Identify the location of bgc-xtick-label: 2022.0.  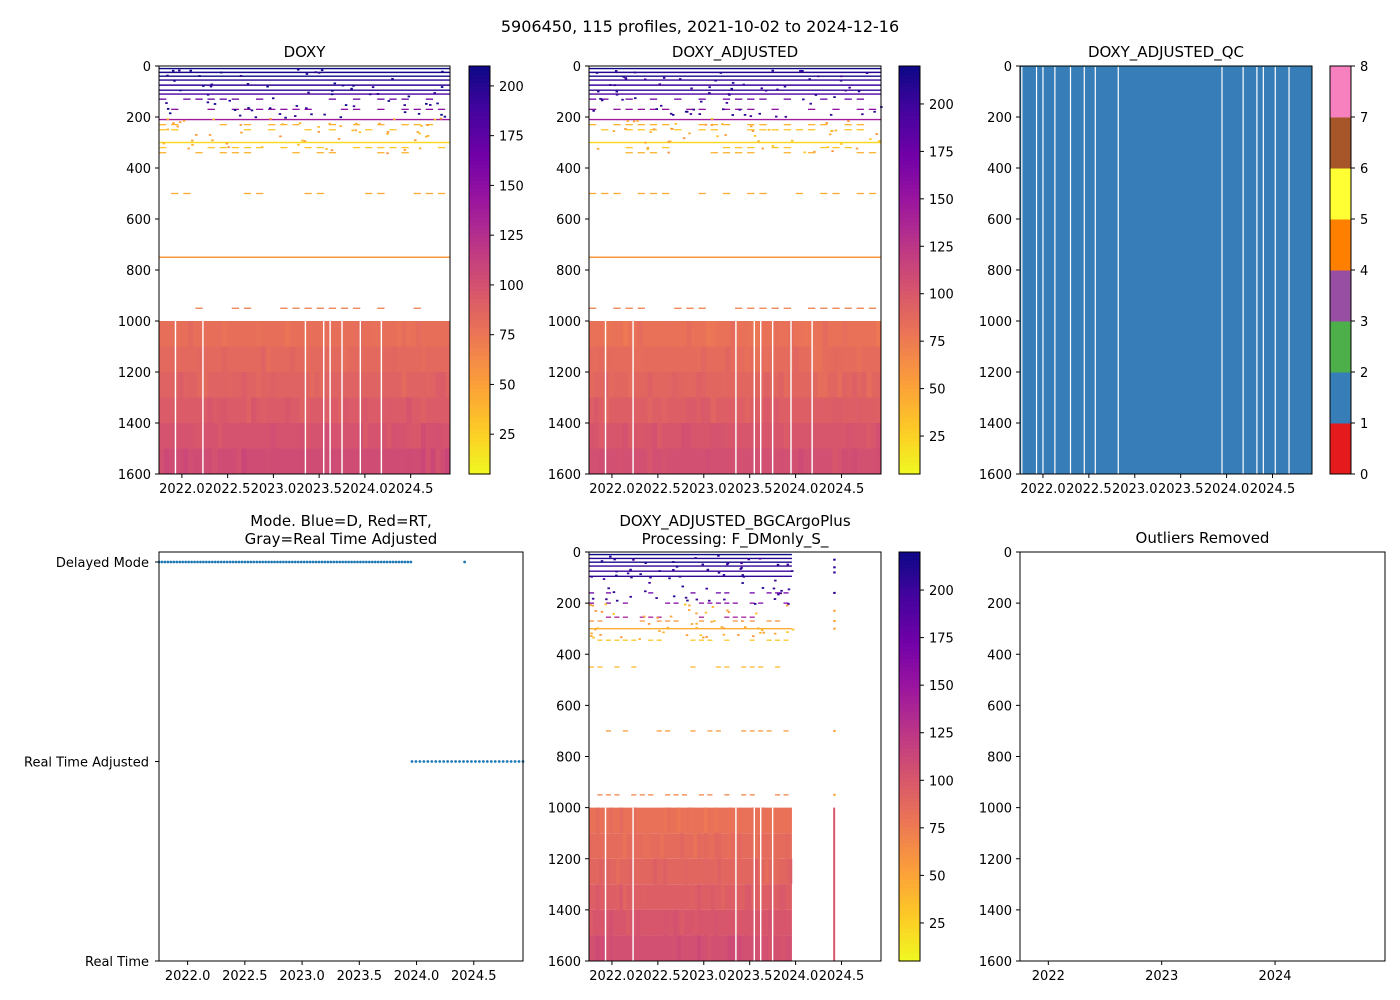
(612, 976).